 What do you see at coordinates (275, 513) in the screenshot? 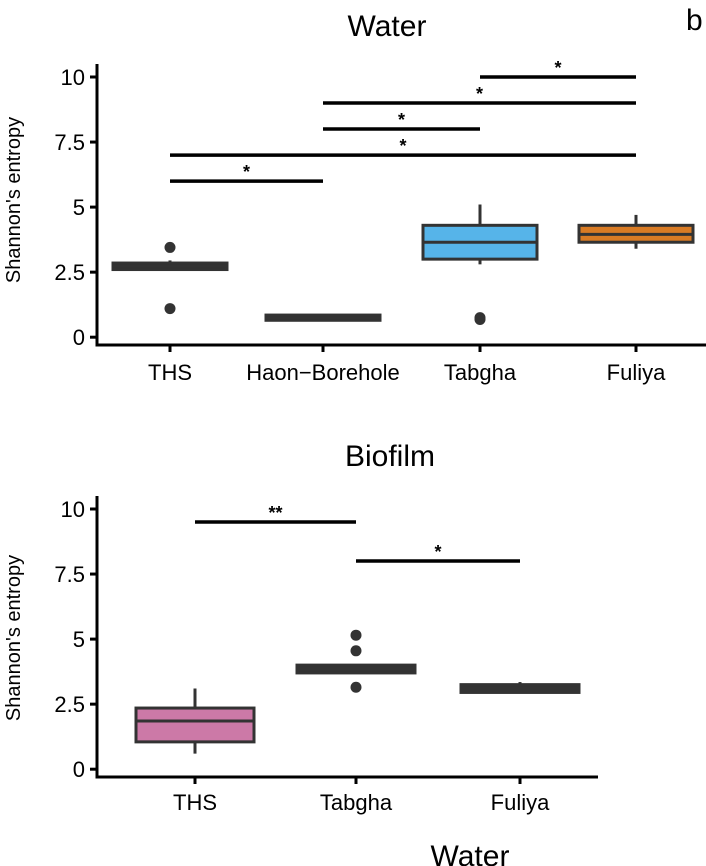
I see `significance-label: **` at bounding box center [275, 513].